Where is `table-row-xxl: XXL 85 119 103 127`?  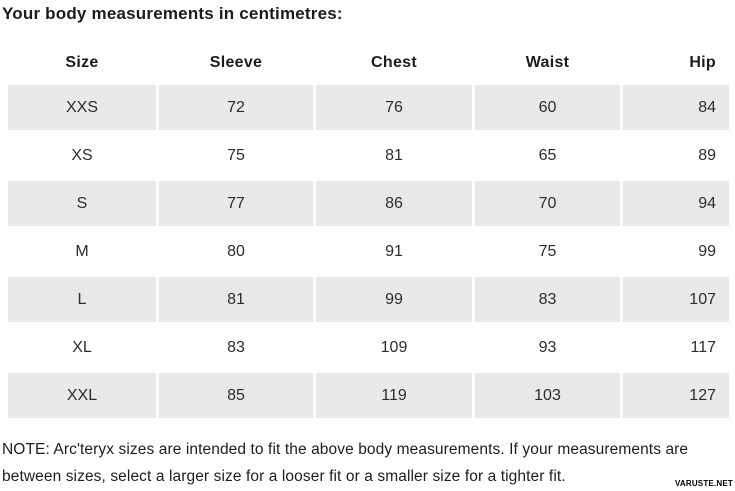
table-row-xxl: XXL 85 119 103 127 is located at coordinates (368, 395).